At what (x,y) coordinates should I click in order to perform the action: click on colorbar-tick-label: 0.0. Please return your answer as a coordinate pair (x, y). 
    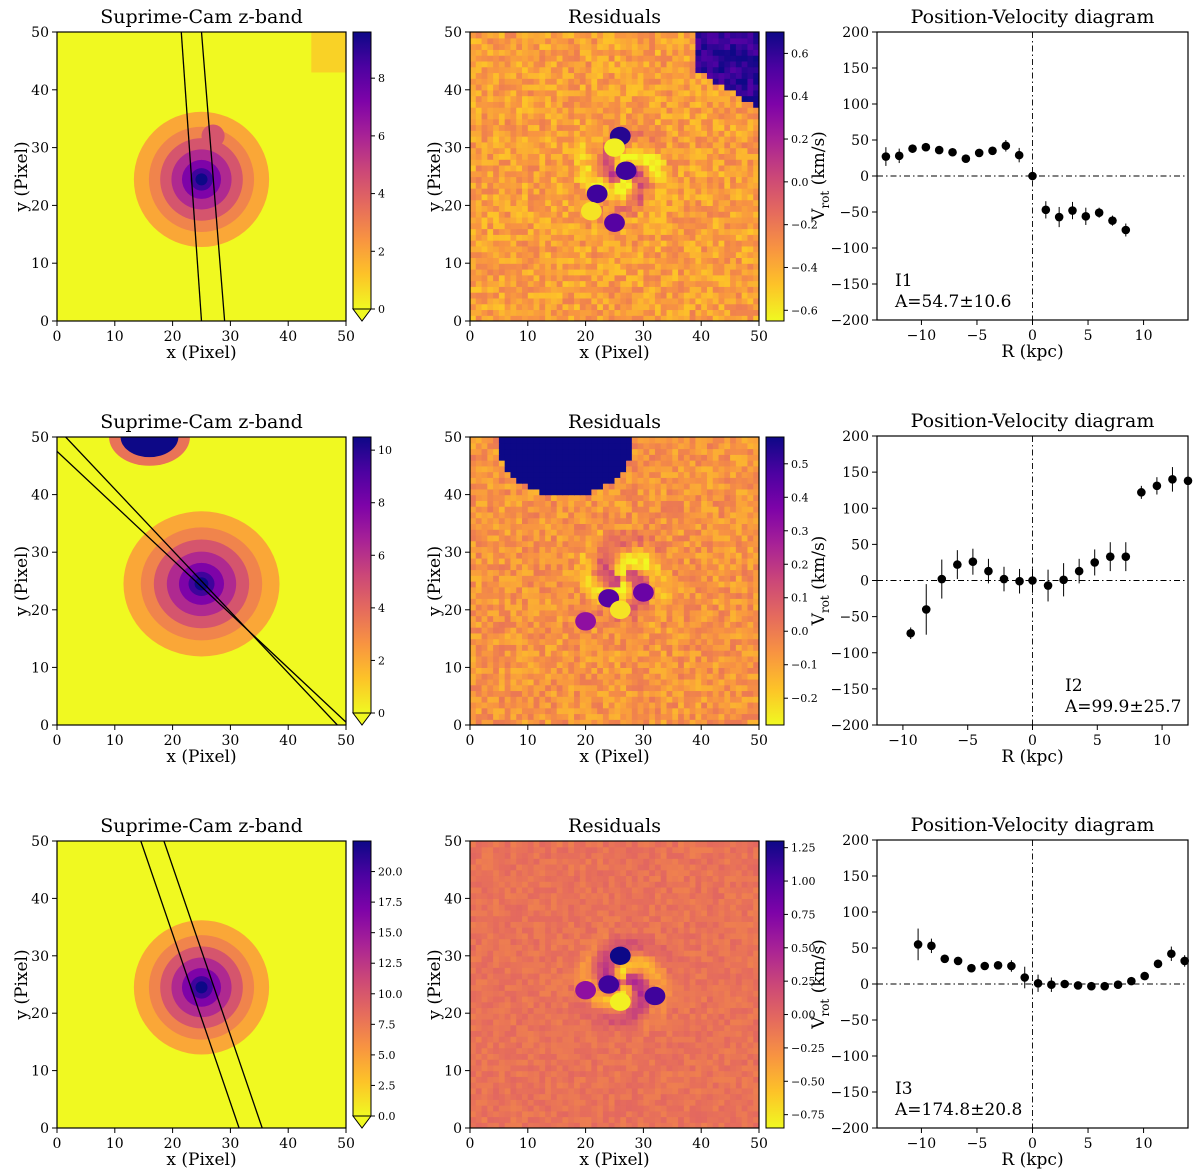
    Looking at the image, I should click on (800, 182).